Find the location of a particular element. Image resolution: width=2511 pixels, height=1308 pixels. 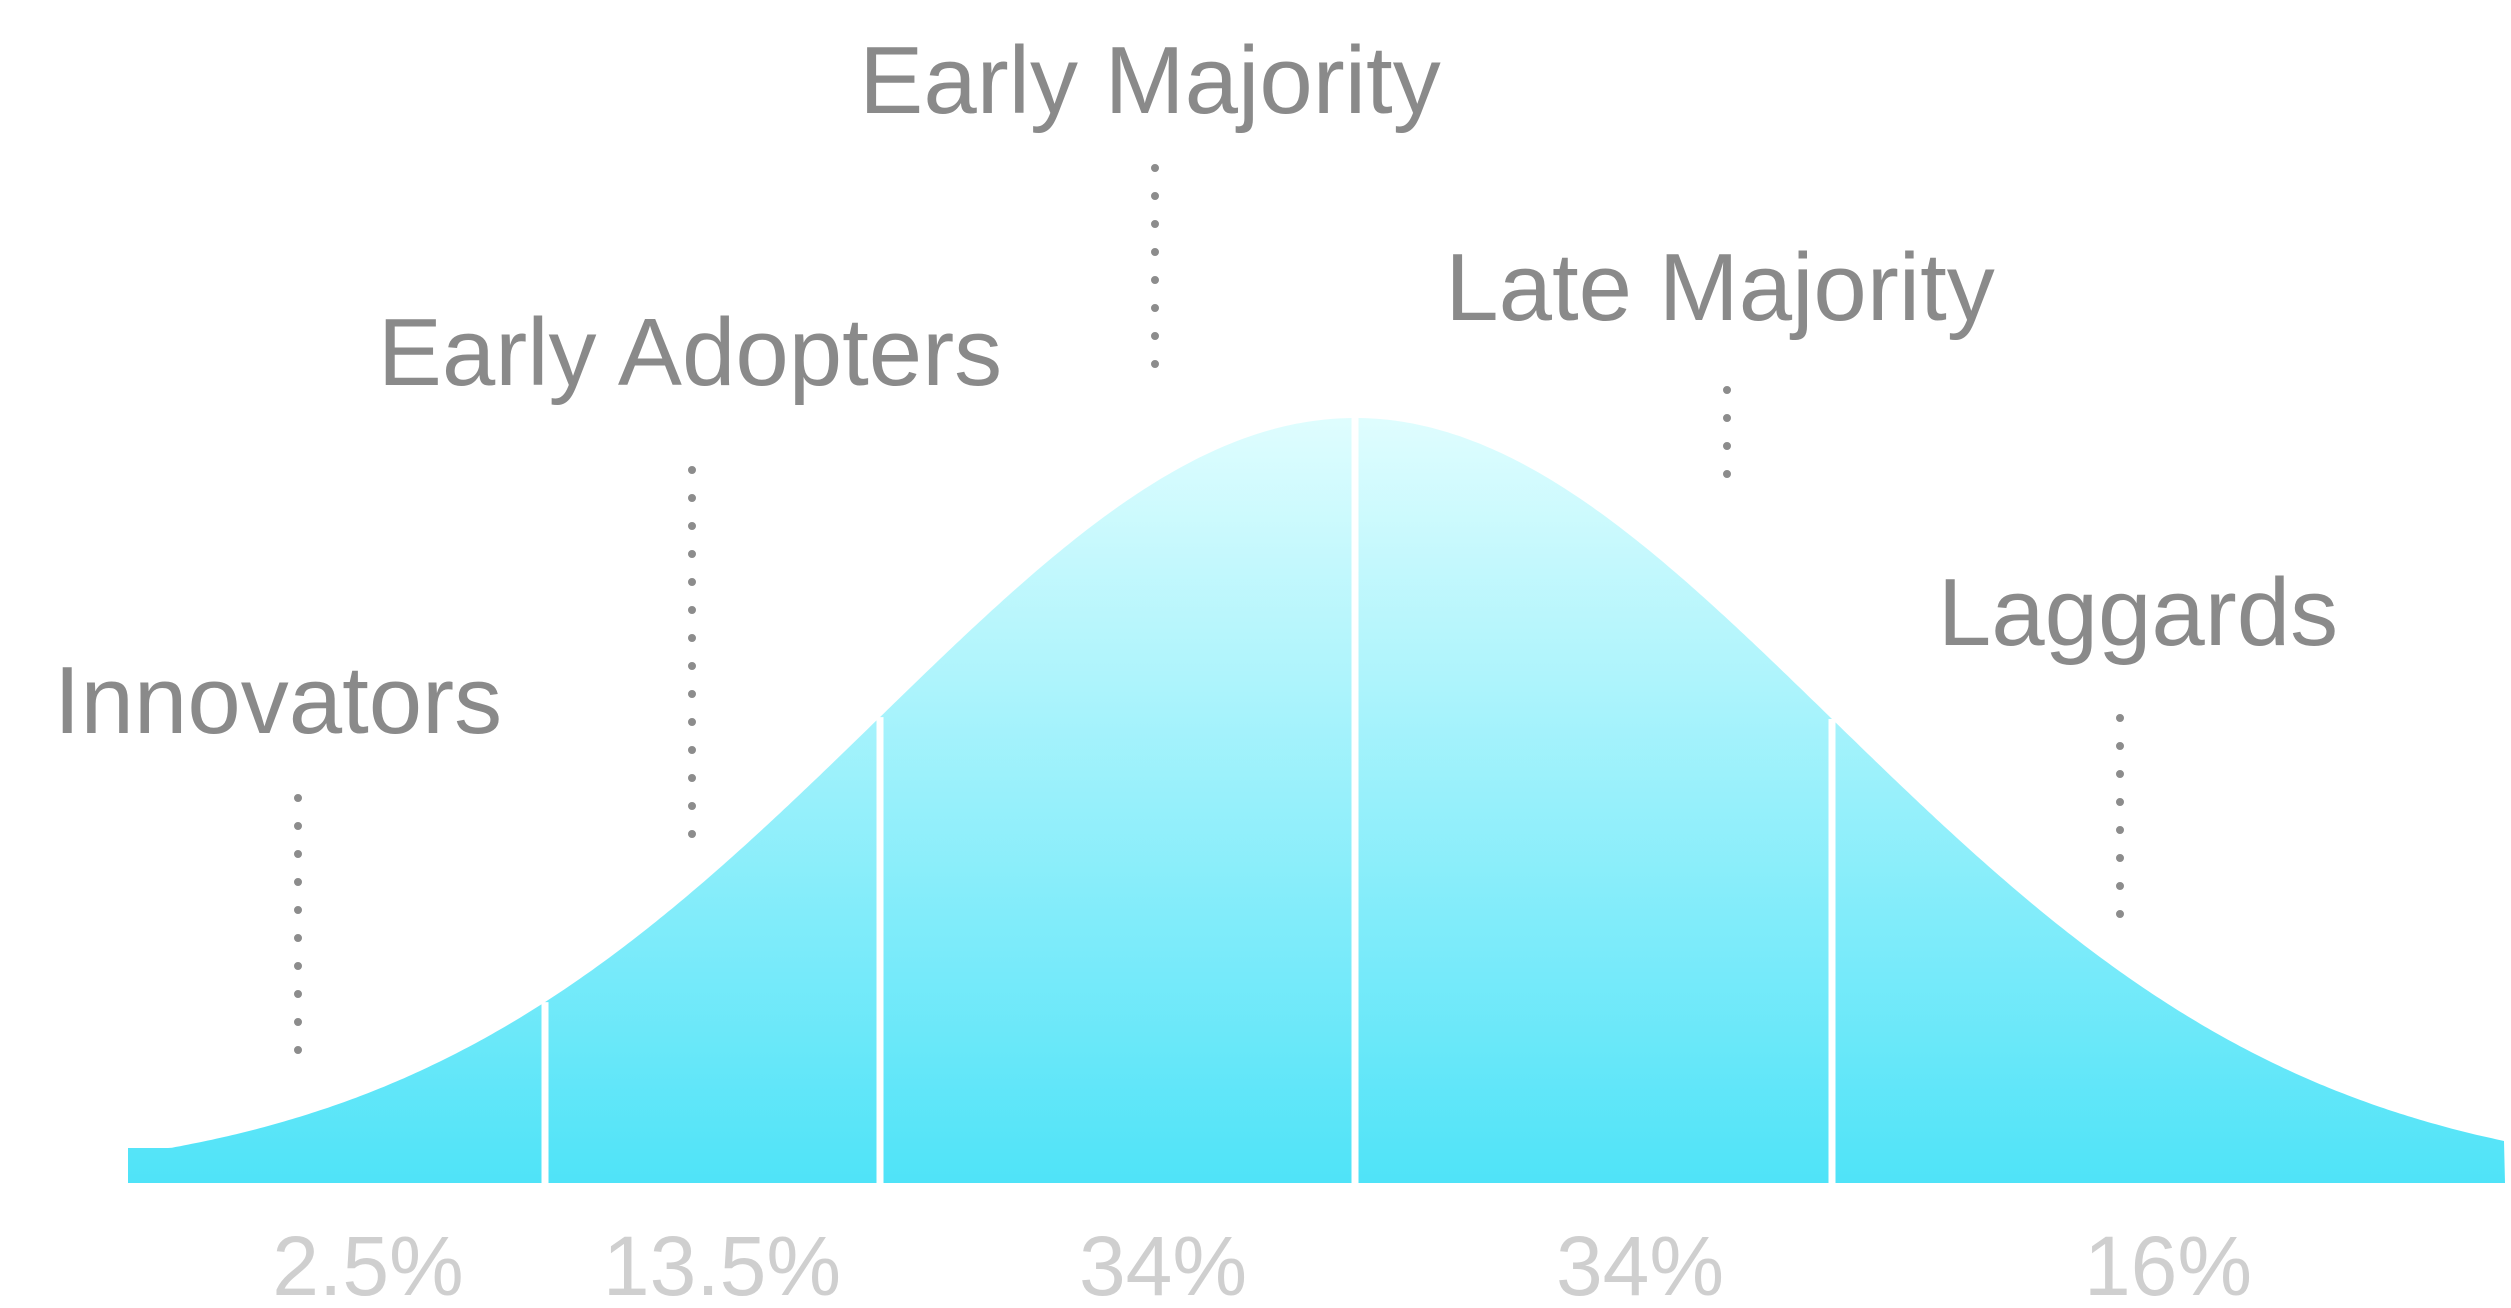

label-late-majority: Late Majority is located at coordinates (1720, 287).